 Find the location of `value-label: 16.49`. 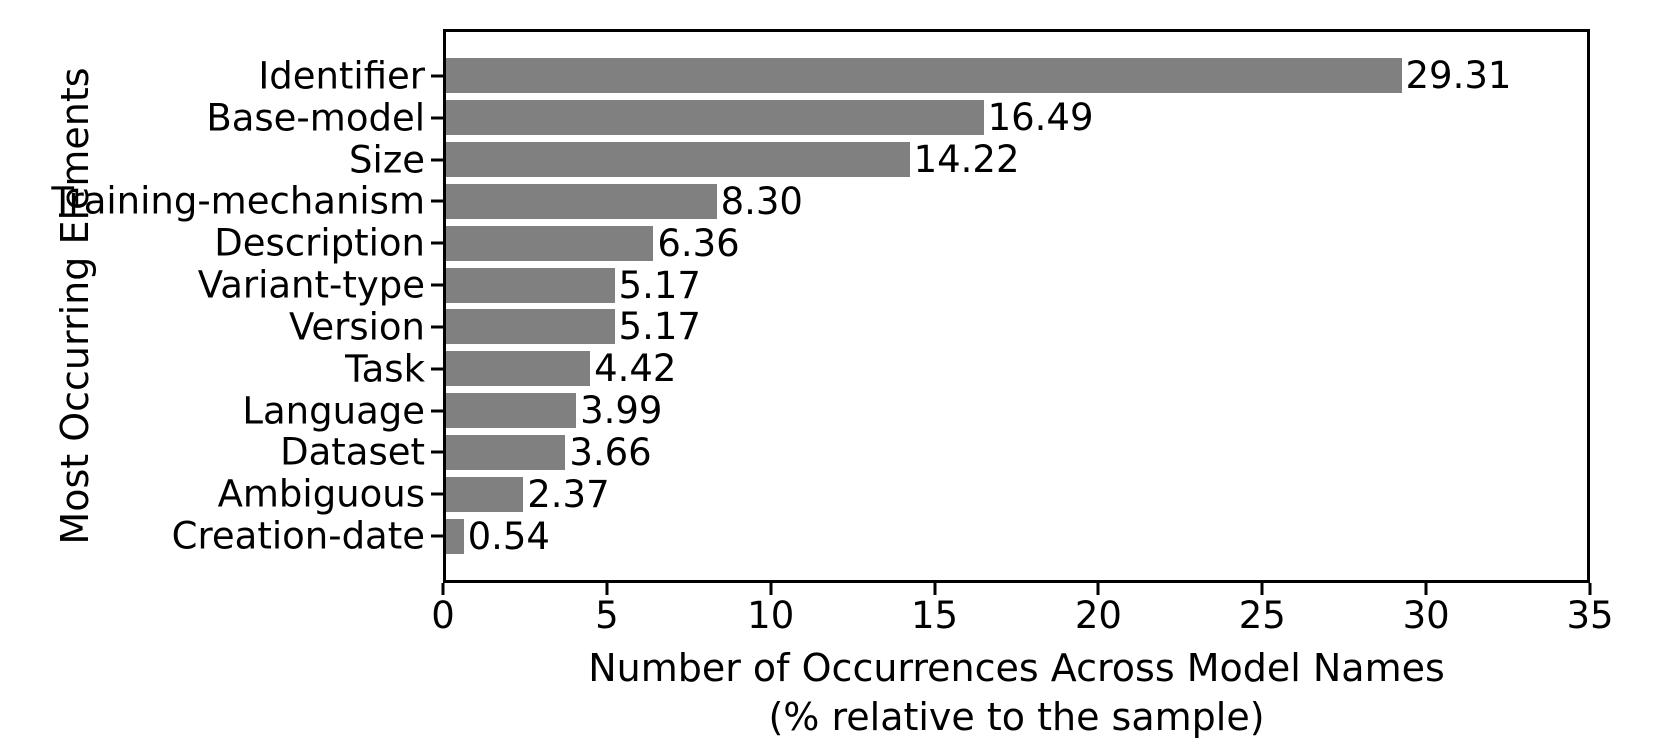

value-label: 16.49 is located at coordinates (1040, 118).